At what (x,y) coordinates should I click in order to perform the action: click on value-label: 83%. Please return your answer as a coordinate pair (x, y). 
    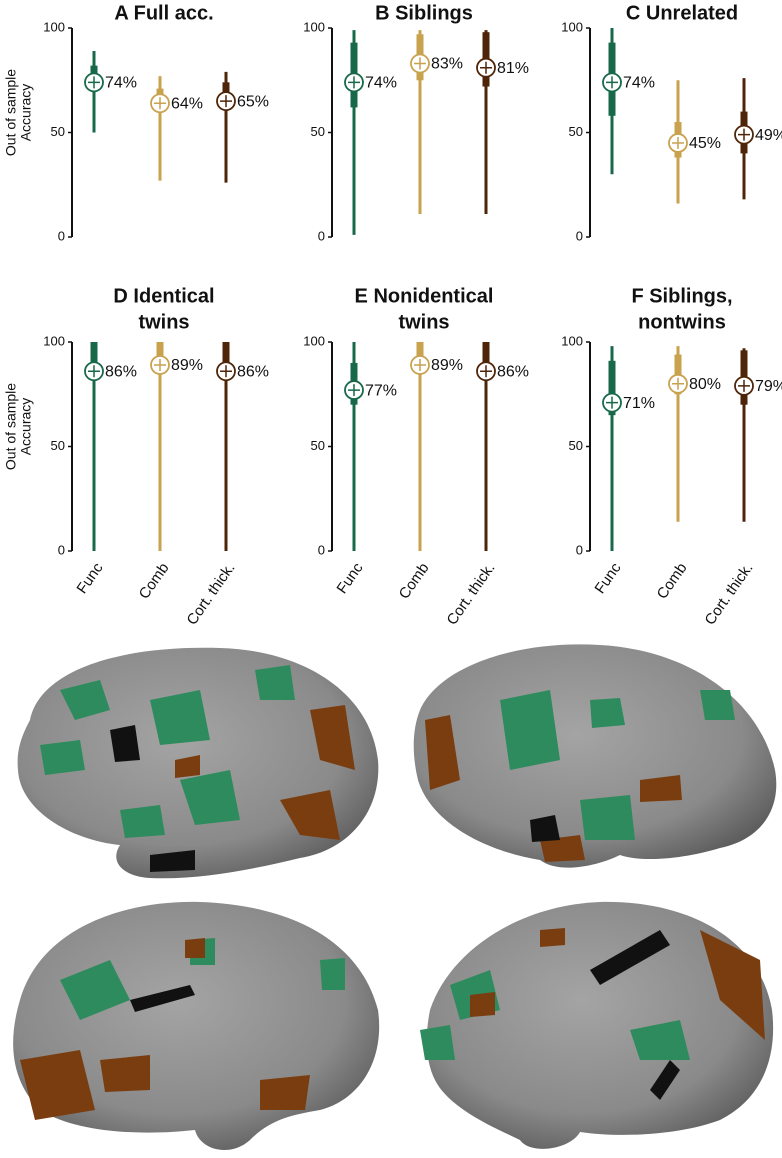
    Looking at the image, I should click on (447, 64).